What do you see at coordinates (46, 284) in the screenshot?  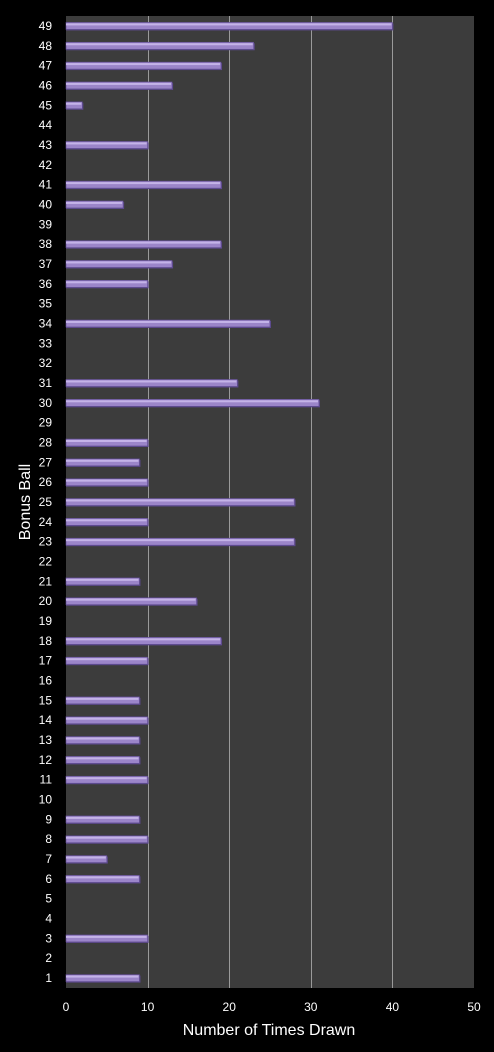 I see `y-tick-label: 36` at bounding box center [46, 284].